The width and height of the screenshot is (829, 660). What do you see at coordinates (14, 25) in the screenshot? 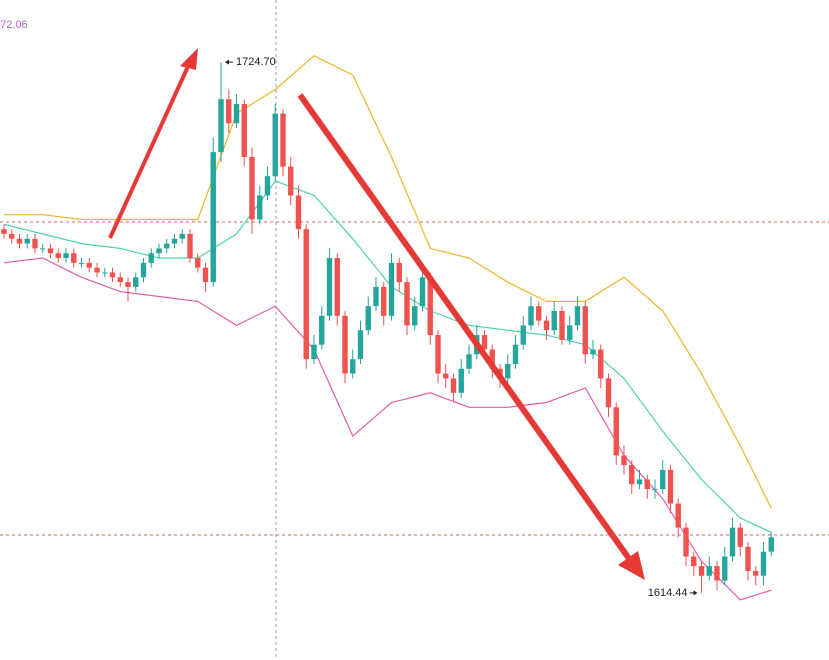
I see `indicator-label: 672.06` at bounding box center [14, 25].